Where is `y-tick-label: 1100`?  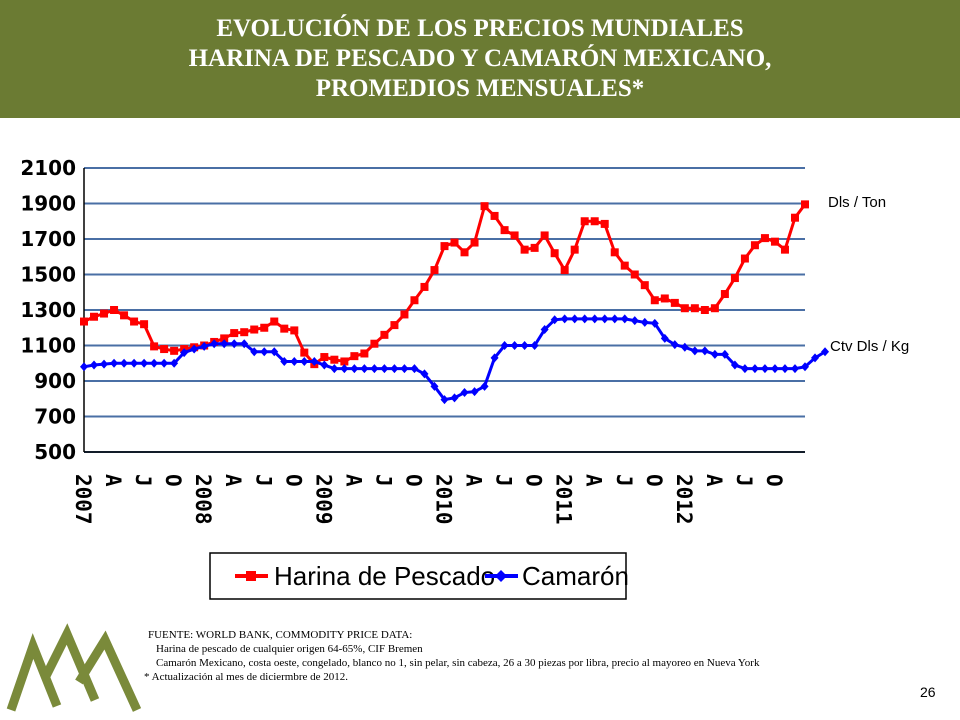
y-tick-label: 1100 is located at coordinates (48, 346).